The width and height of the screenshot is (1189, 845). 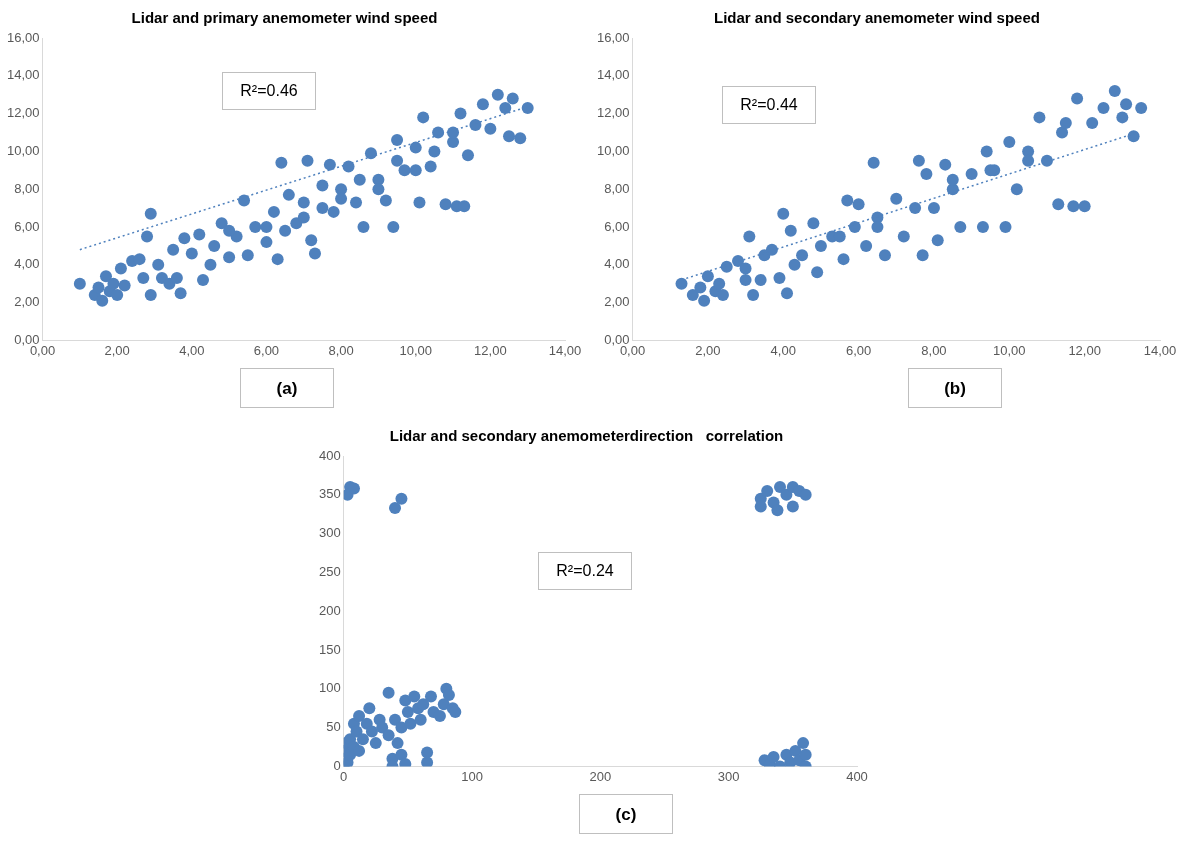 What do you see at coordinates (287, 388) in the screenshot?
I see `text: (a)` at bounding box center [287, 388].